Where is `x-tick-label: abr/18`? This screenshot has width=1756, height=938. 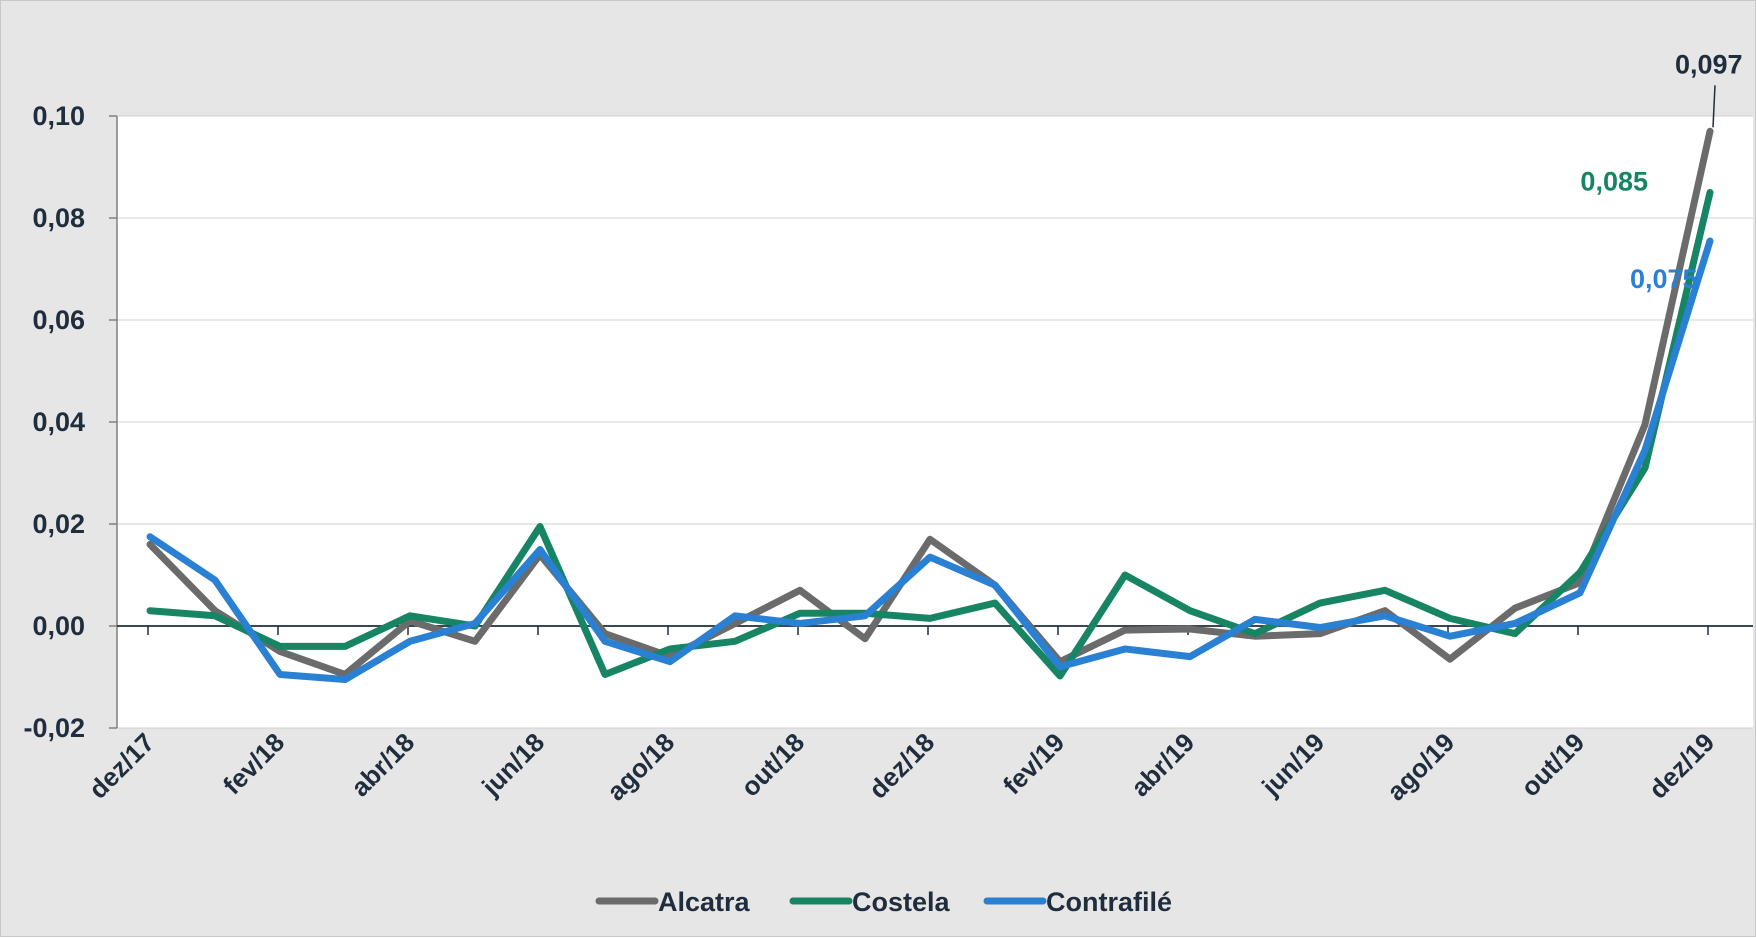
x-tick-label: abr/18 is located at coordinates (382, 764).